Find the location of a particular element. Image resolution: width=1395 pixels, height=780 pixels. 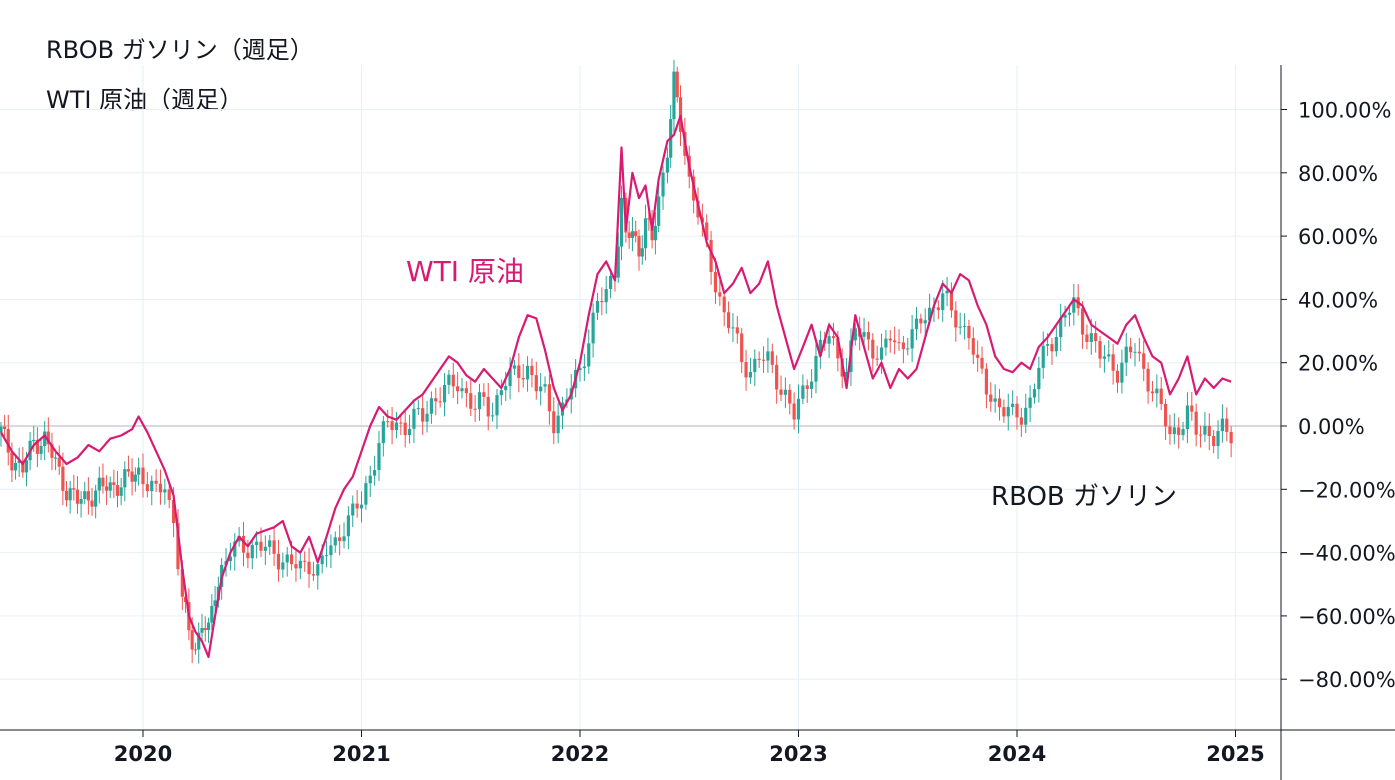

x-tick-label: 2023 is located at coordinates (798, 754).